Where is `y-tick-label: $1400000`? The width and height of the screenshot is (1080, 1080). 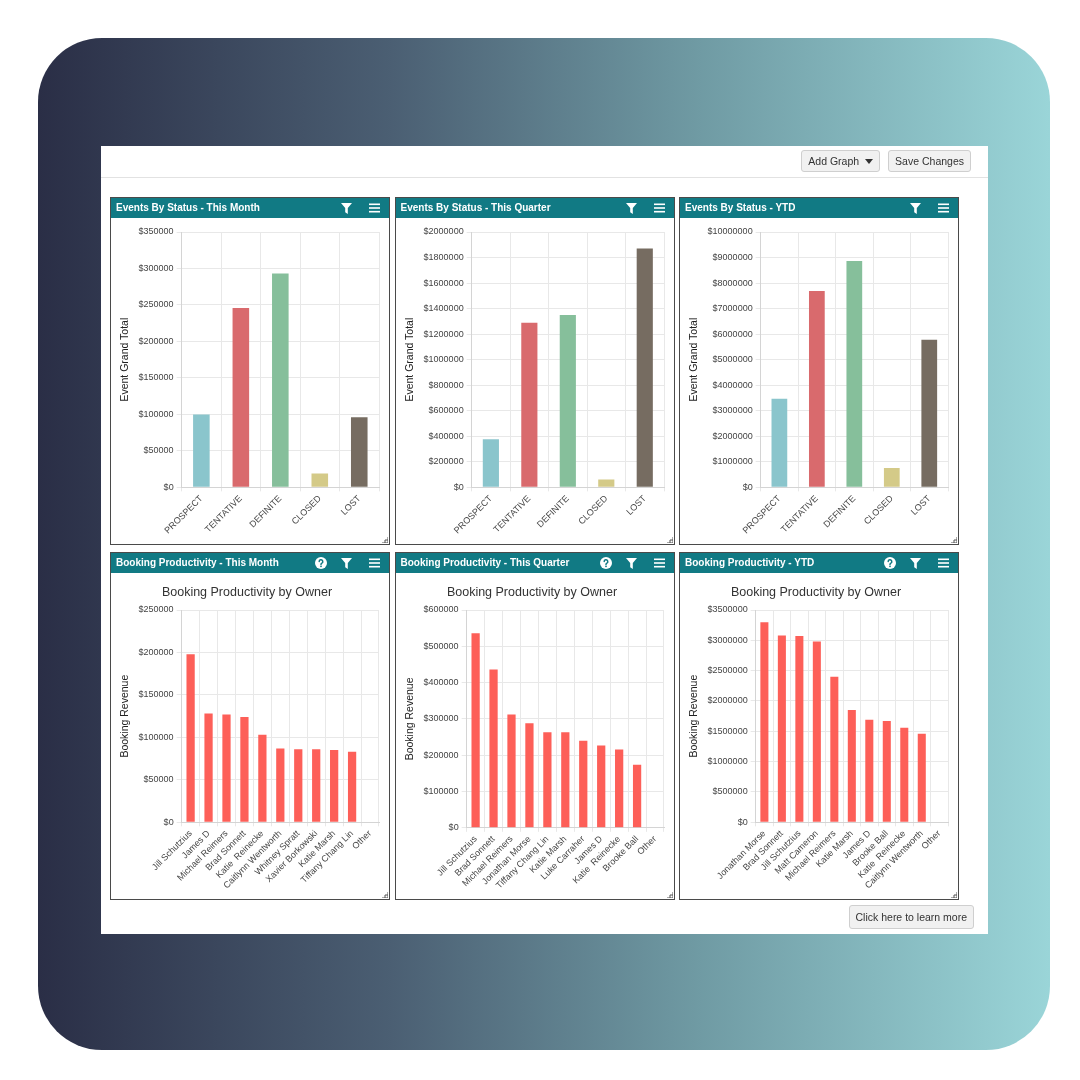
y-tick-label: $1400000 is located at coordinates (443, 308).